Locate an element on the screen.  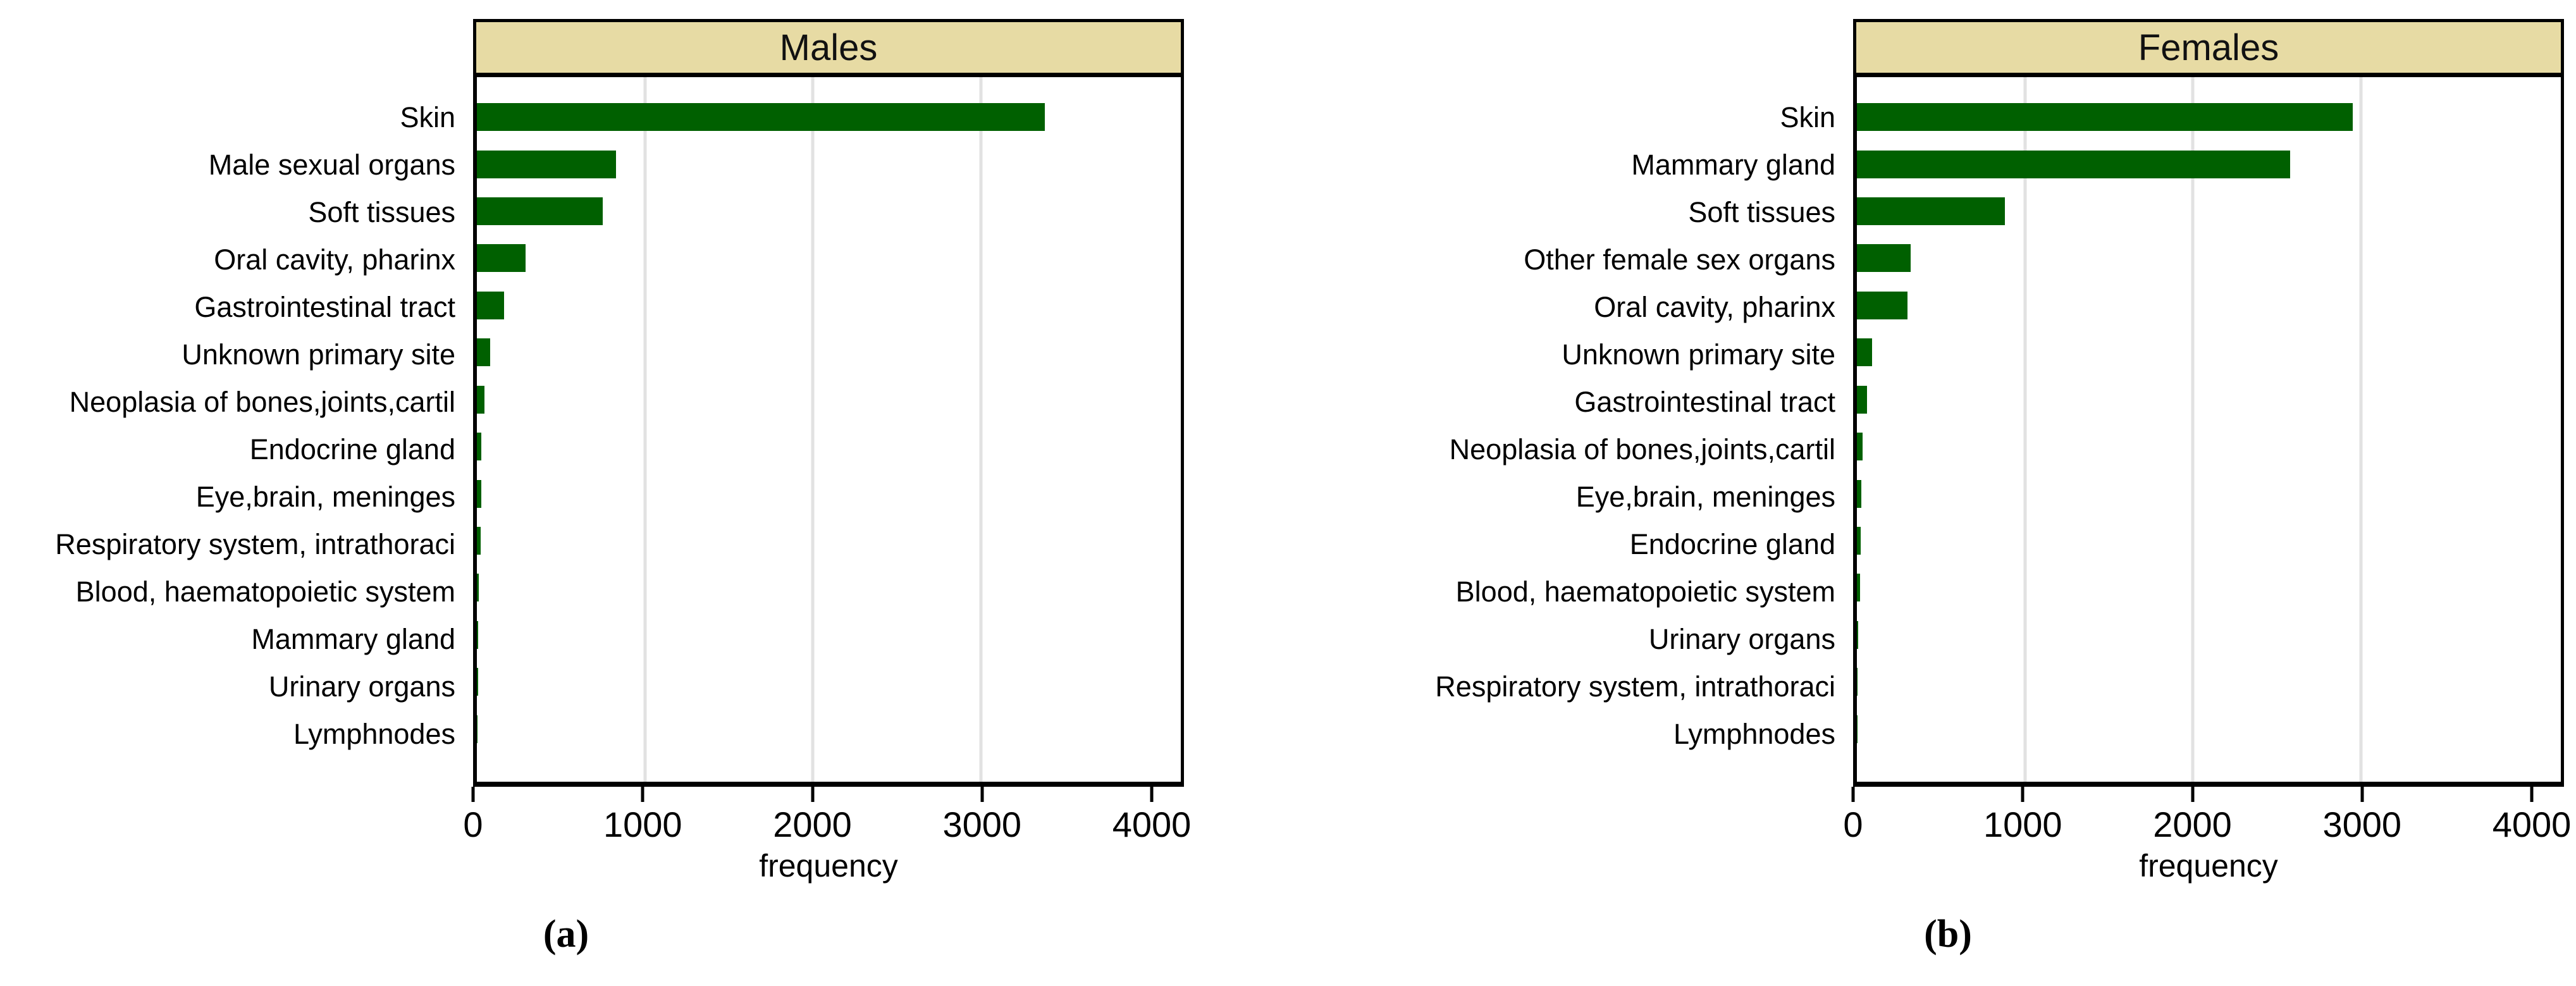
category-row: Skin is located at coordinates (1612, 118).